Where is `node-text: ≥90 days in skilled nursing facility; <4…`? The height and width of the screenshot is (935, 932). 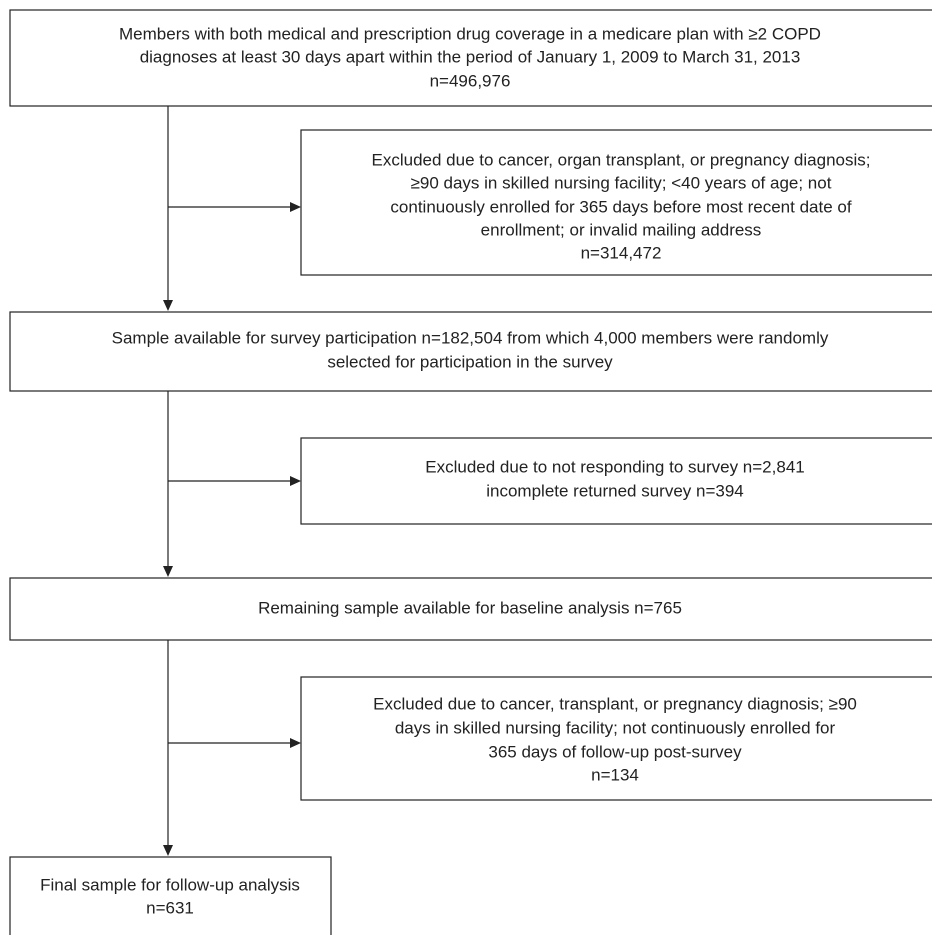 node-text: ≥90 days in skilled nursing facility; <4… is located at coordinates (621, 182).